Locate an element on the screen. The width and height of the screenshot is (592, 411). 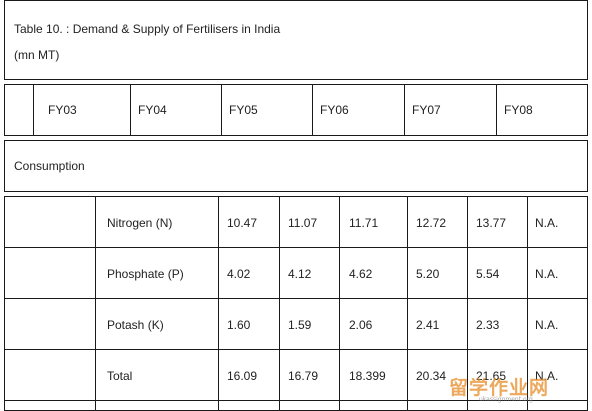
year-header-row: FY03 FY04 FY05 FY06 FY07 FY08 is located at coordinates (296, 110).